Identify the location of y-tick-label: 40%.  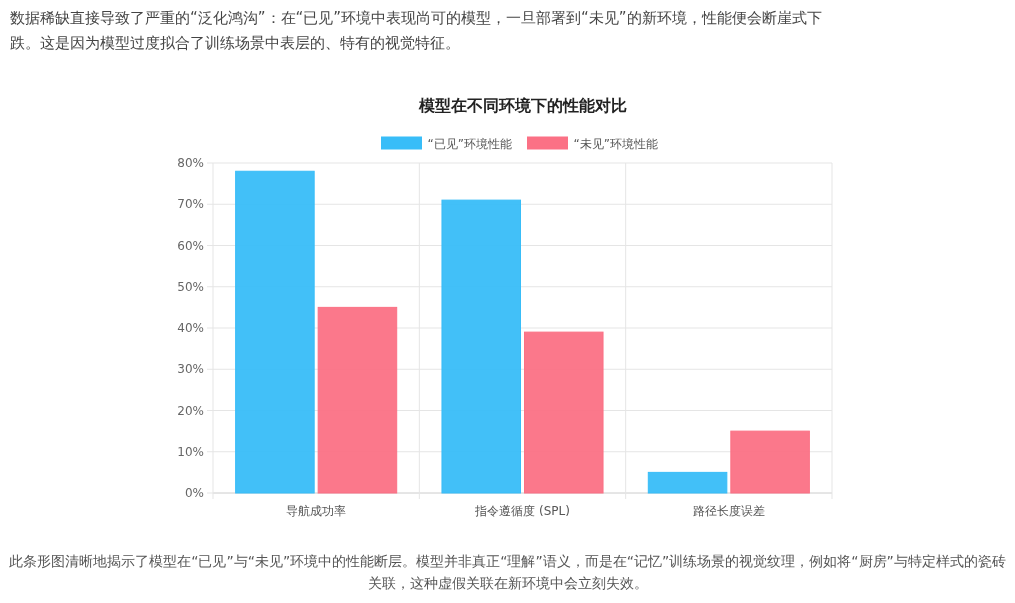
(190, 328).